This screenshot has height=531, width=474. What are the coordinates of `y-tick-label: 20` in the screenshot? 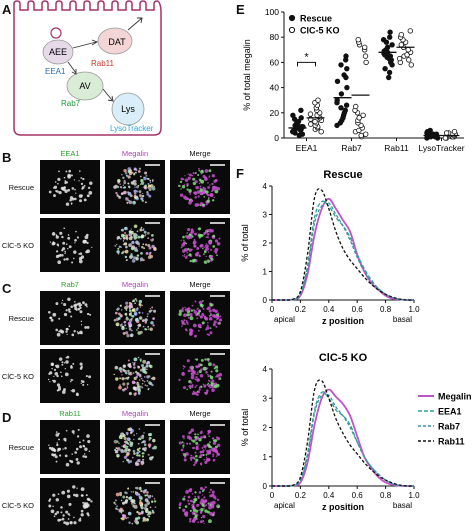 It's located at (275, 113).